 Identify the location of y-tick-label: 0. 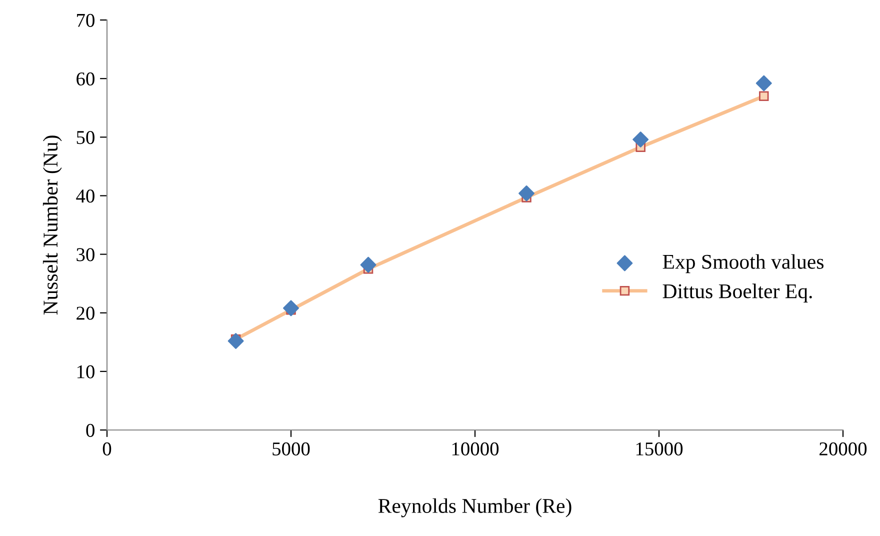
(90, 430).